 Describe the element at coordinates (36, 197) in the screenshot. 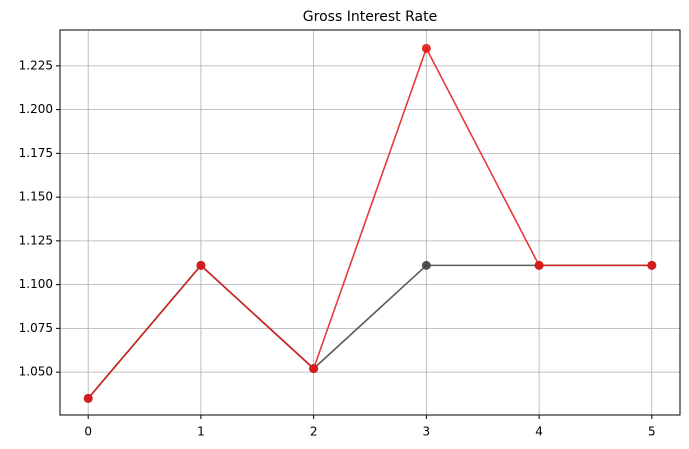

I see `y-tick-label: 1.150` at that location.